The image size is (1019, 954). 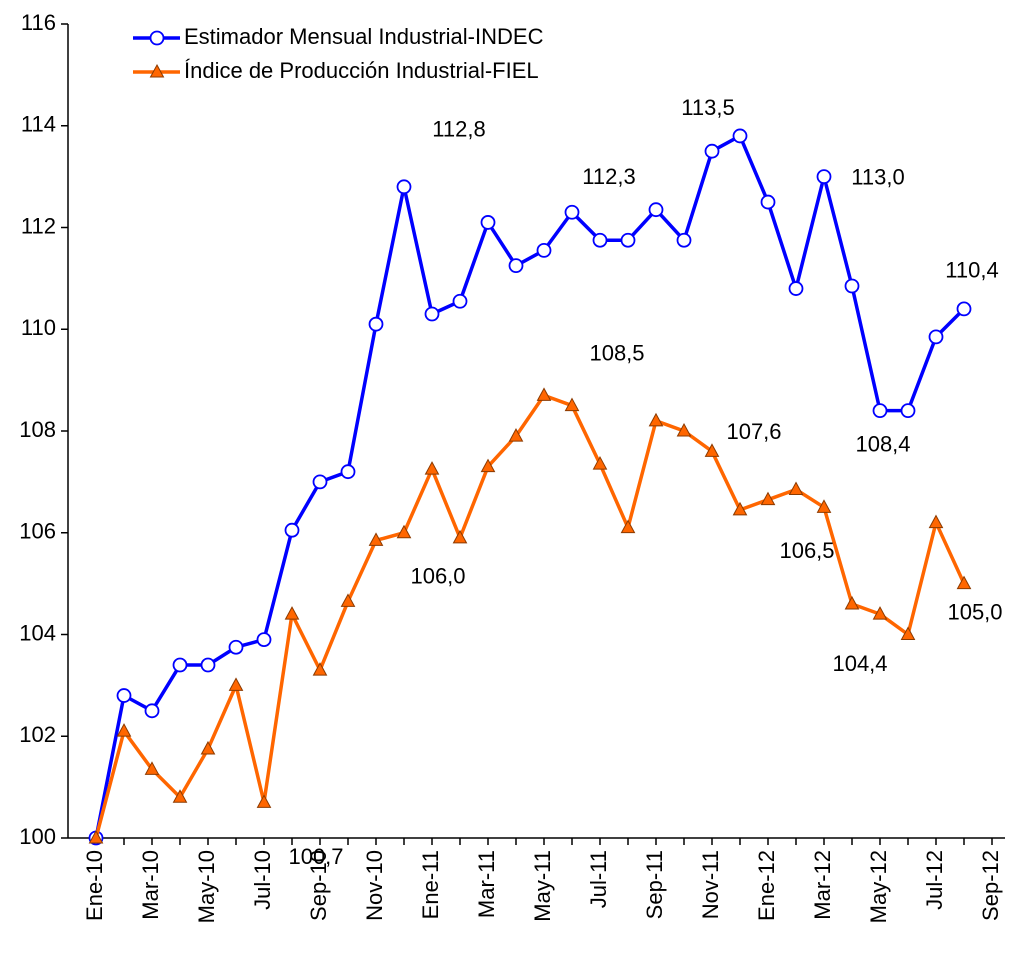 What do you see at coordinates (990, 885) in the screenshot?
I see `x-tick-label: Sep-12` at bounding box center [990, 885].